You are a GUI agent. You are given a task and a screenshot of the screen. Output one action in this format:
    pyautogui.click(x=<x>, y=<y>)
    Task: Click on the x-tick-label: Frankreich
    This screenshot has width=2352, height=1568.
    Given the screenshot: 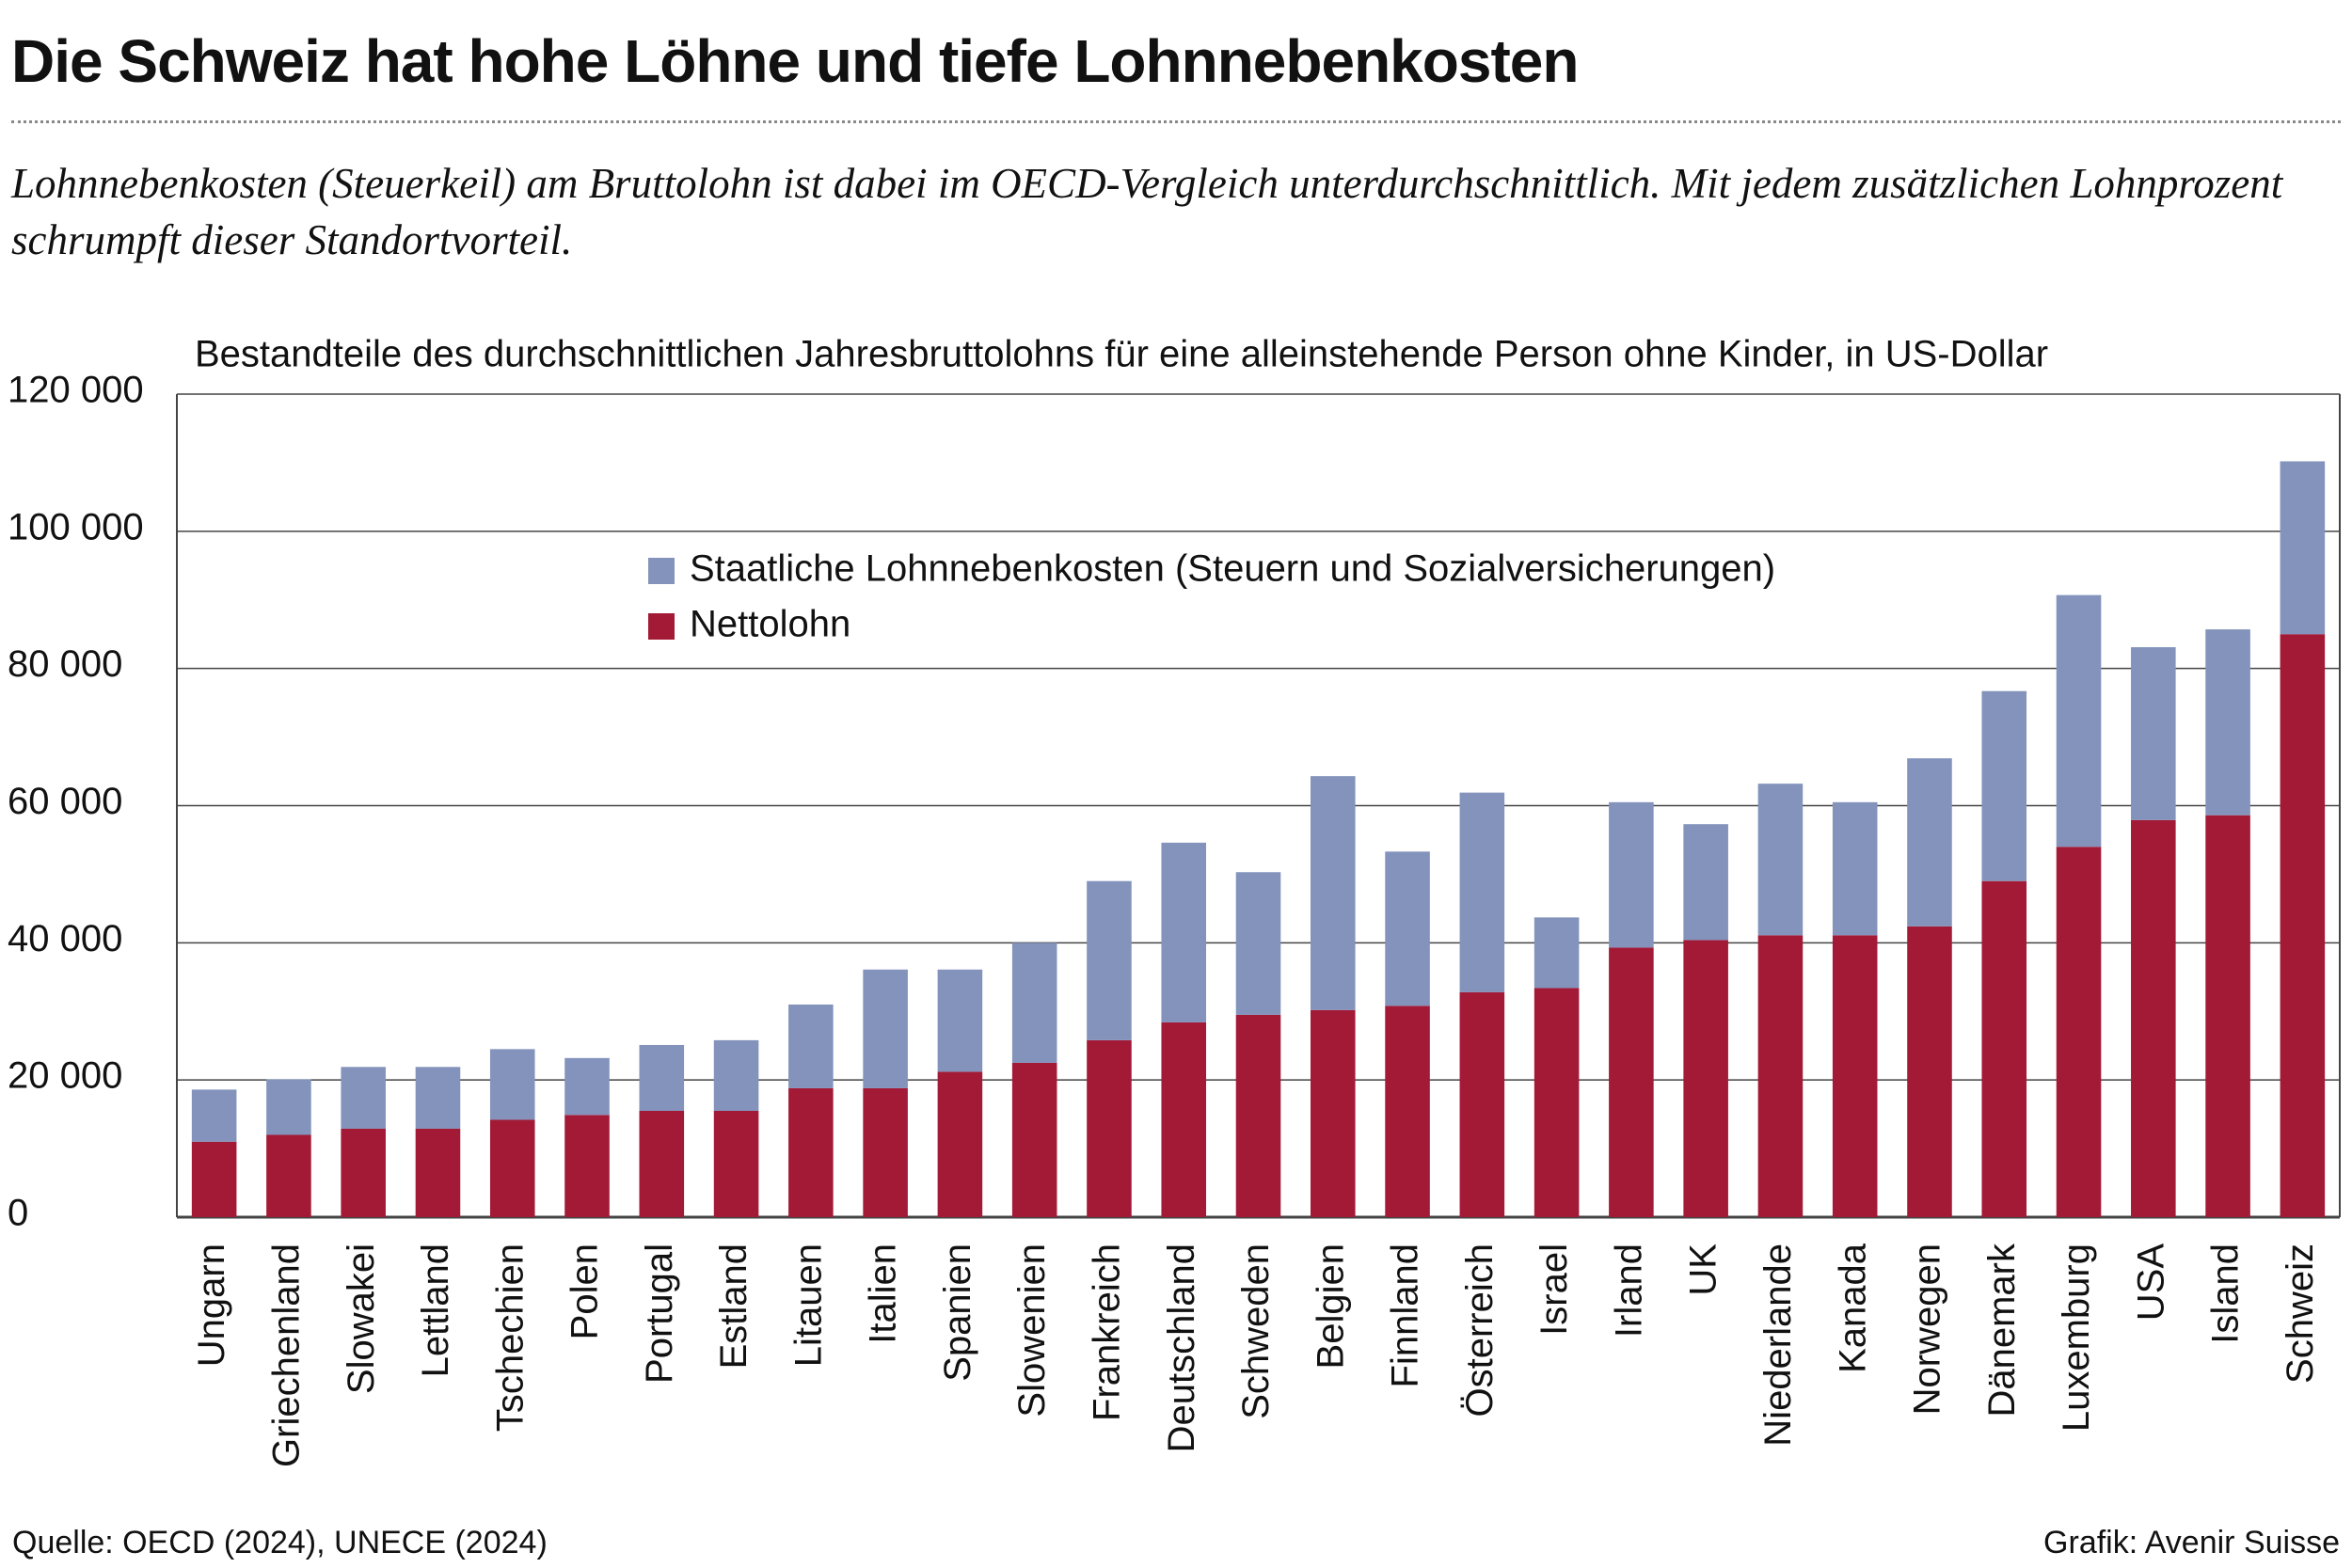 What is the action you would take?
    pyautogui.click(x=1107, y=1332)
    